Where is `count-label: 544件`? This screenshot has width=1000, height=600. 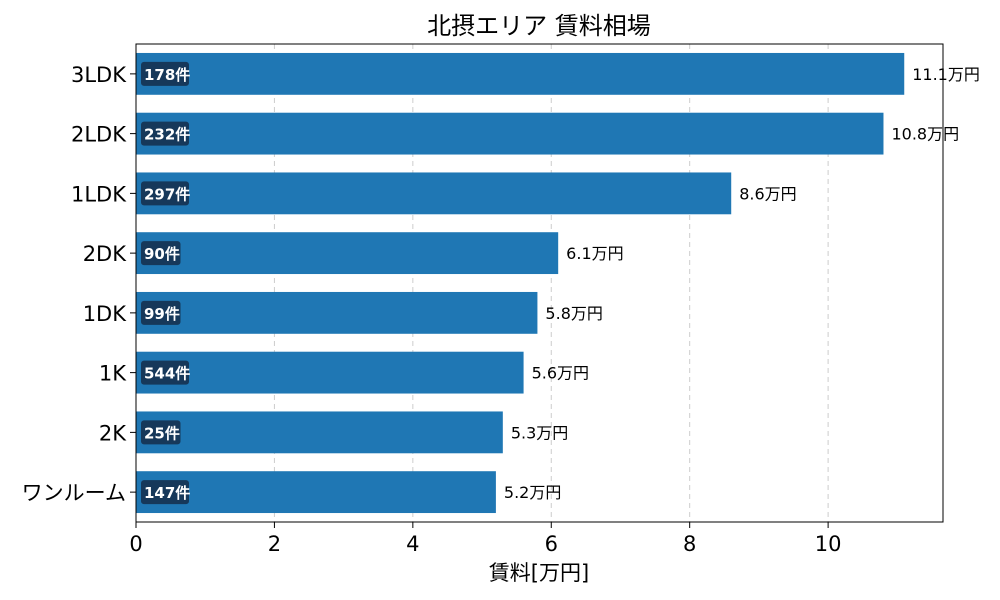
count-label: 544件 is located at coordinates (167, 374).